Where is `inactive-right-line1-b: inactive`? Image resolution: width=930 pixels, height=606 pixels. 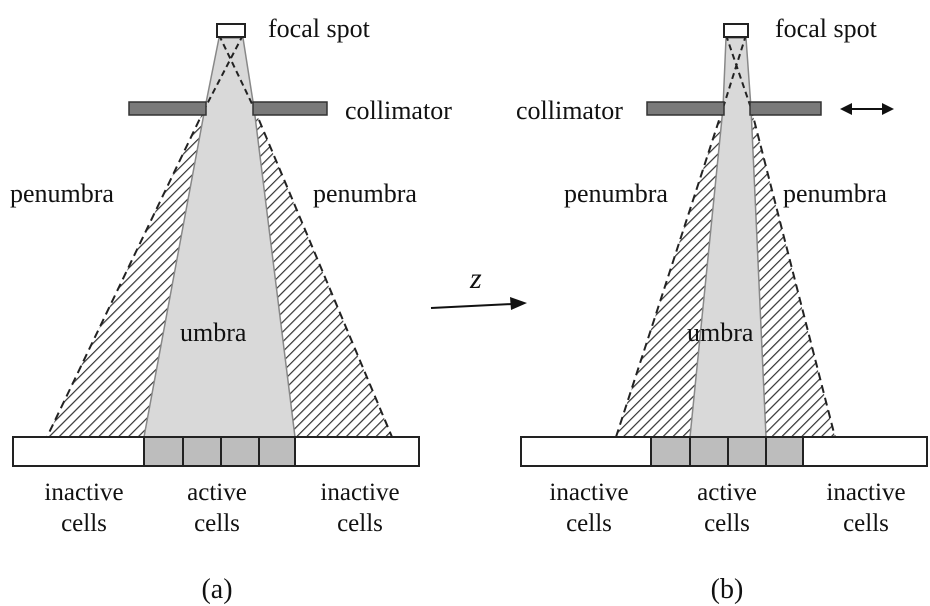
inactive-right-line1-b: inactive is located at coordinates (865, 492).